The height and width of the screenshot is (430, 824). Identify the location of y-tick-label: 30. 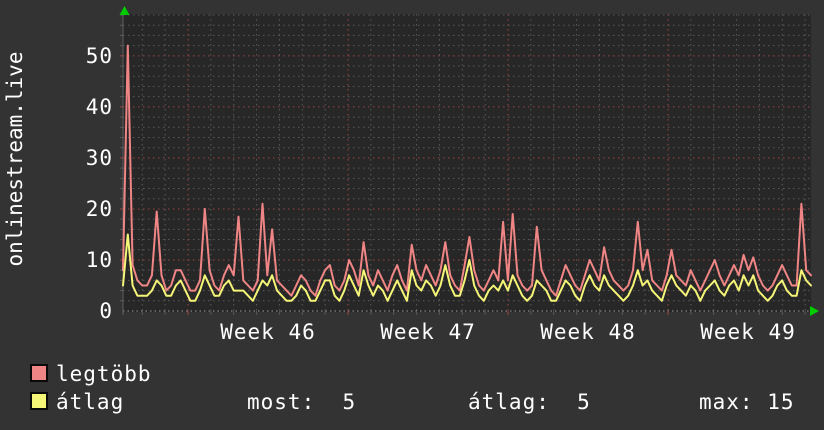
(99, 157).